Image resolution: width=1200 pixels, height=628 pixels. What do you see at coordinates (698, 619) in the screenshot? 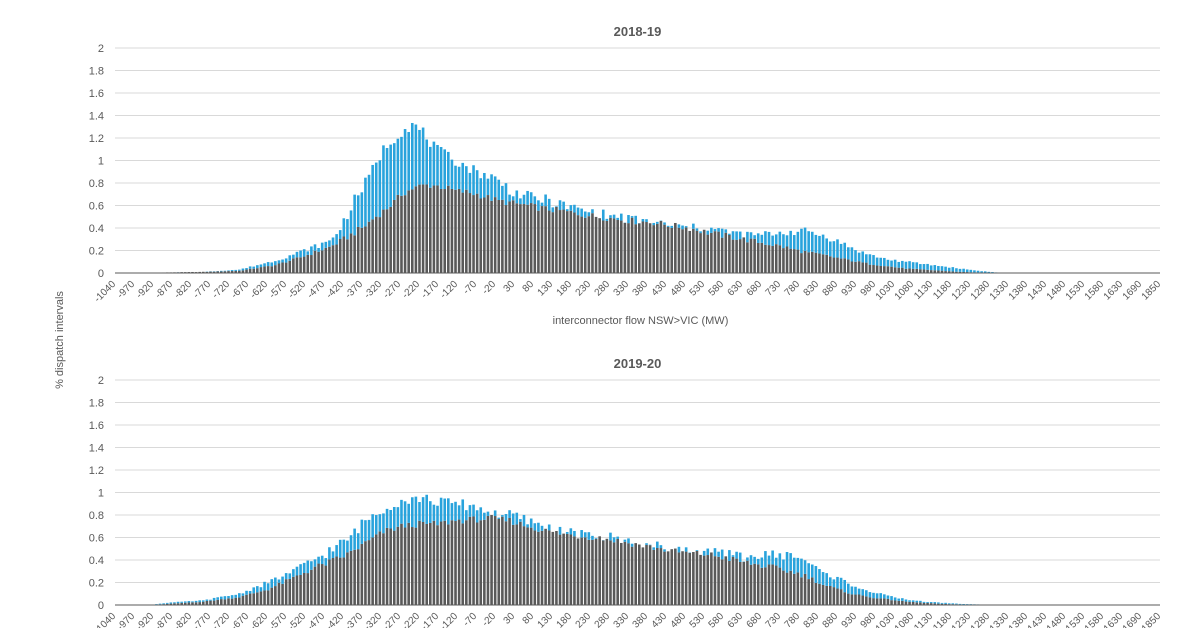
I see `x-tick-label: 530` at bounding box center [698, 619].